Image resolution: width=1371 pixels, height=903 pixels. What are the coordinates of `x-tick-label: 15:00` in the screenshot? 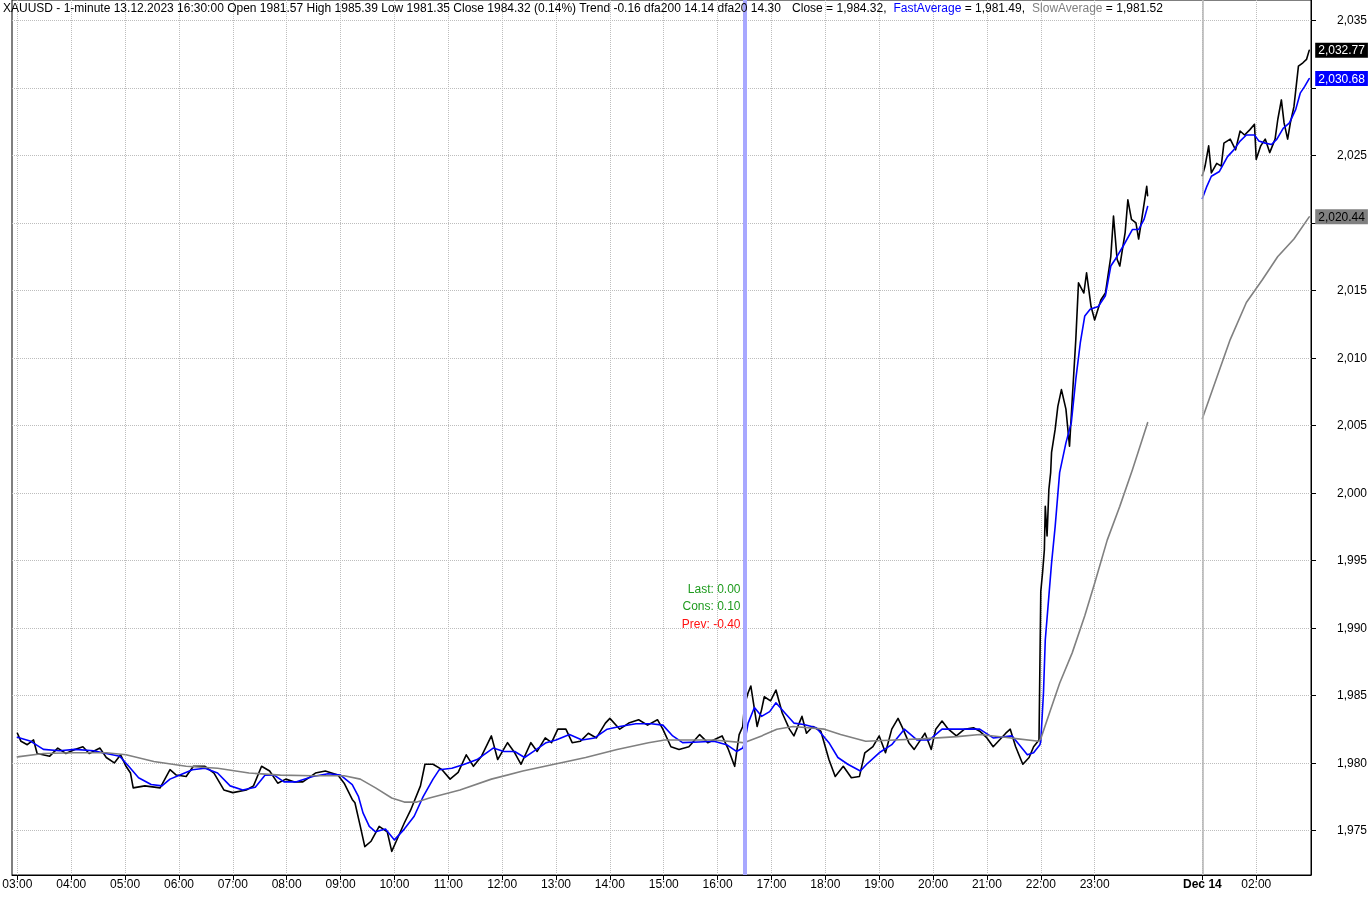 It's located at (664, 884).